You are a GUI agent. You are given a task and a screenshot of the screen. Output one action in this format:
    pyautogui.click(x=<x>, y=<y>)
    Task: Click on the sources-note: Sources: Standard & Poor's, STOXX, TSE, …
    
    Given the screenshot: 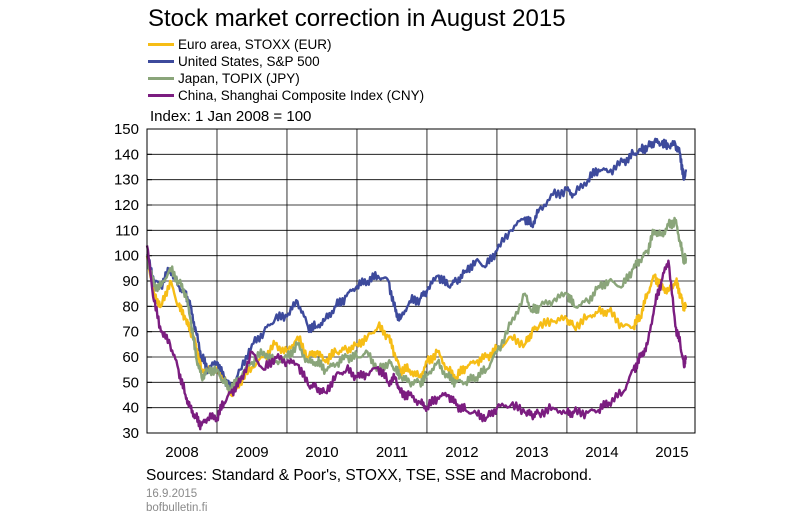 What is the action you would take?
    pyautogui.click(x=369, y=475)
    